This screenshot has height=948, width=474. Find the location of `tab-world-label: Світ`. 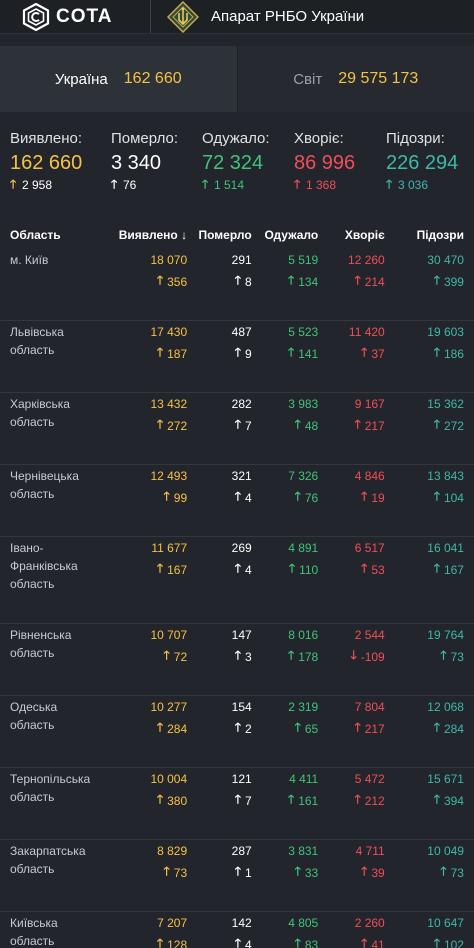

tab-world-label: Світ is located at coordinates (308, 79).